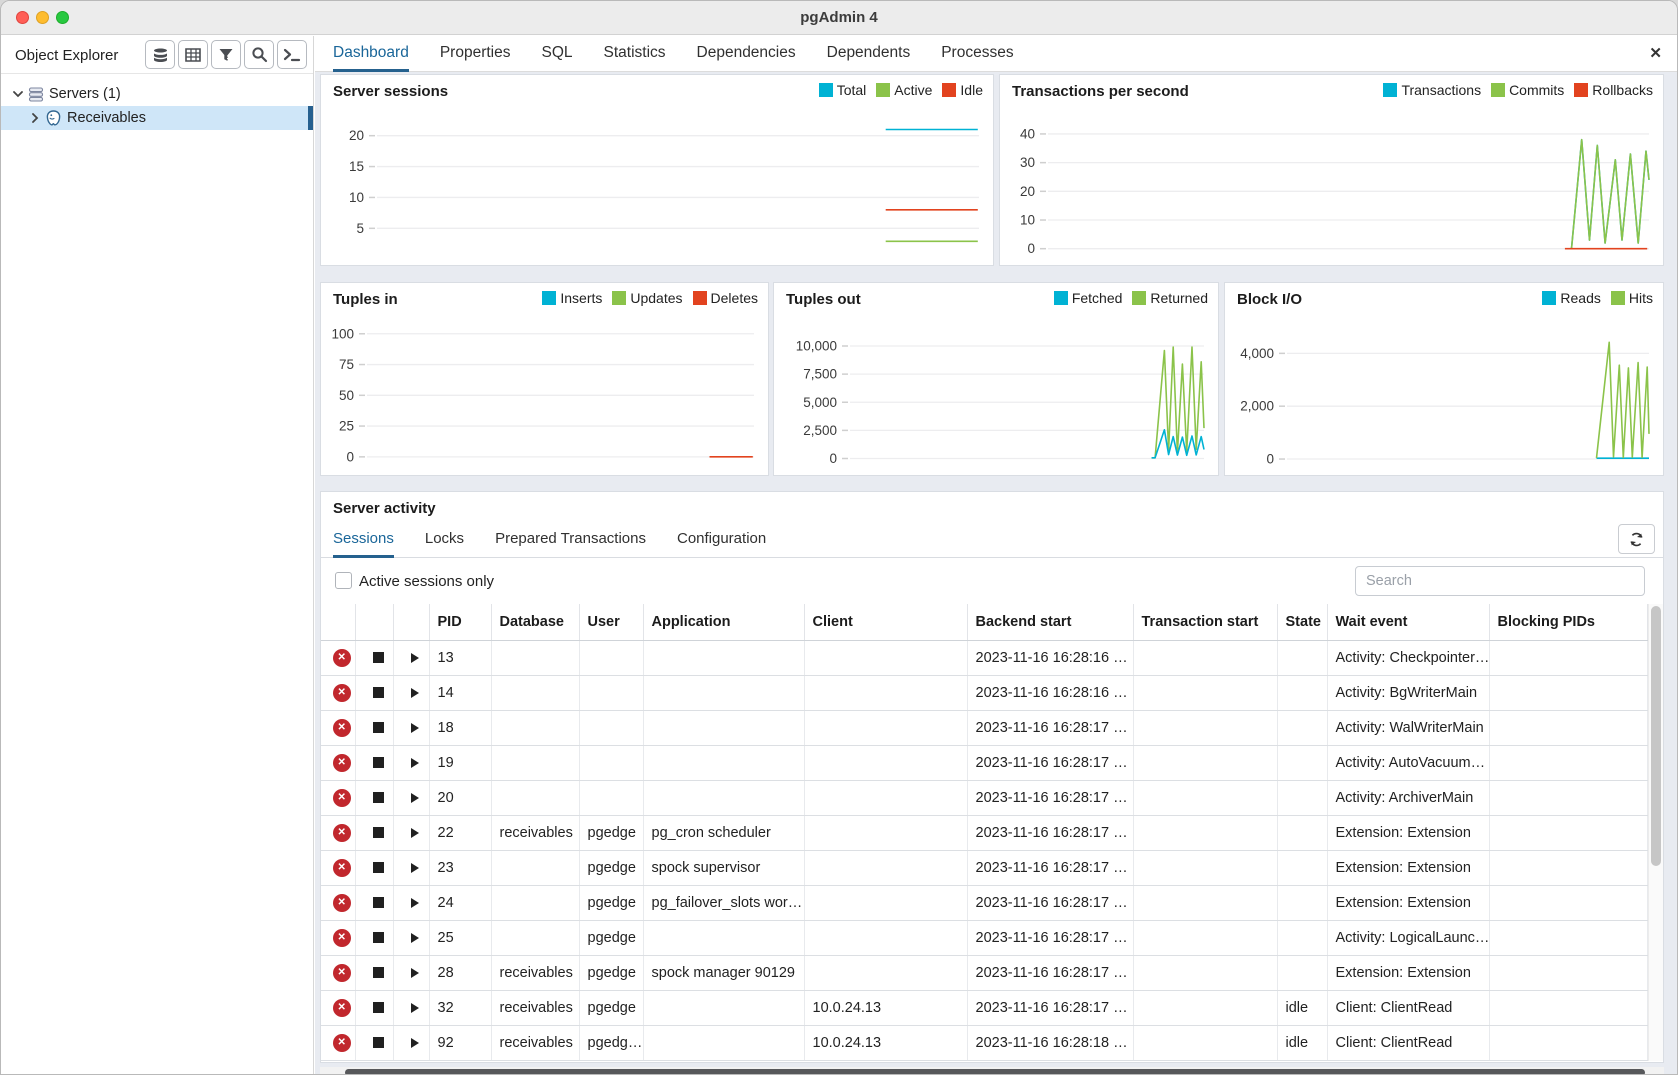  I want to click on tab-sql: SQL, so click(557, 52).